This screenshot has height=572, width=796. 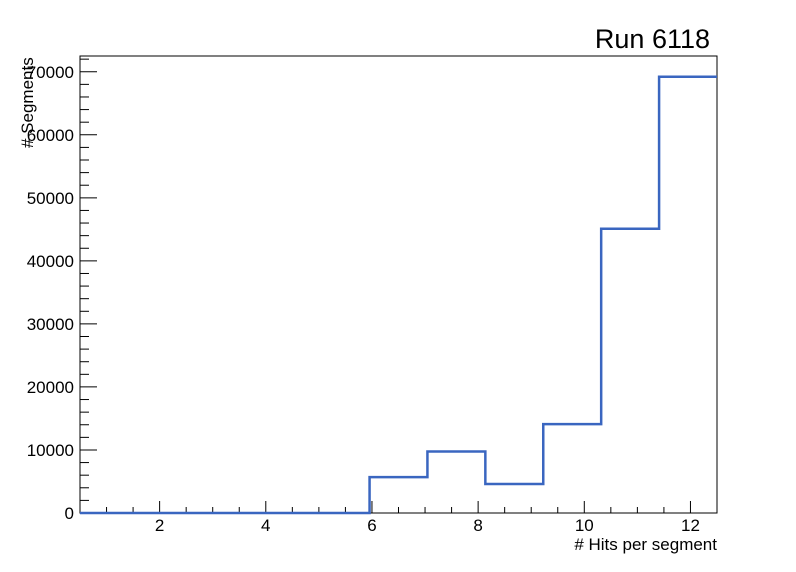 What do you see at coordinates (159, 525) in the screenshot?
I see `x-tick-label: 2` at bounding box center [159, 525].